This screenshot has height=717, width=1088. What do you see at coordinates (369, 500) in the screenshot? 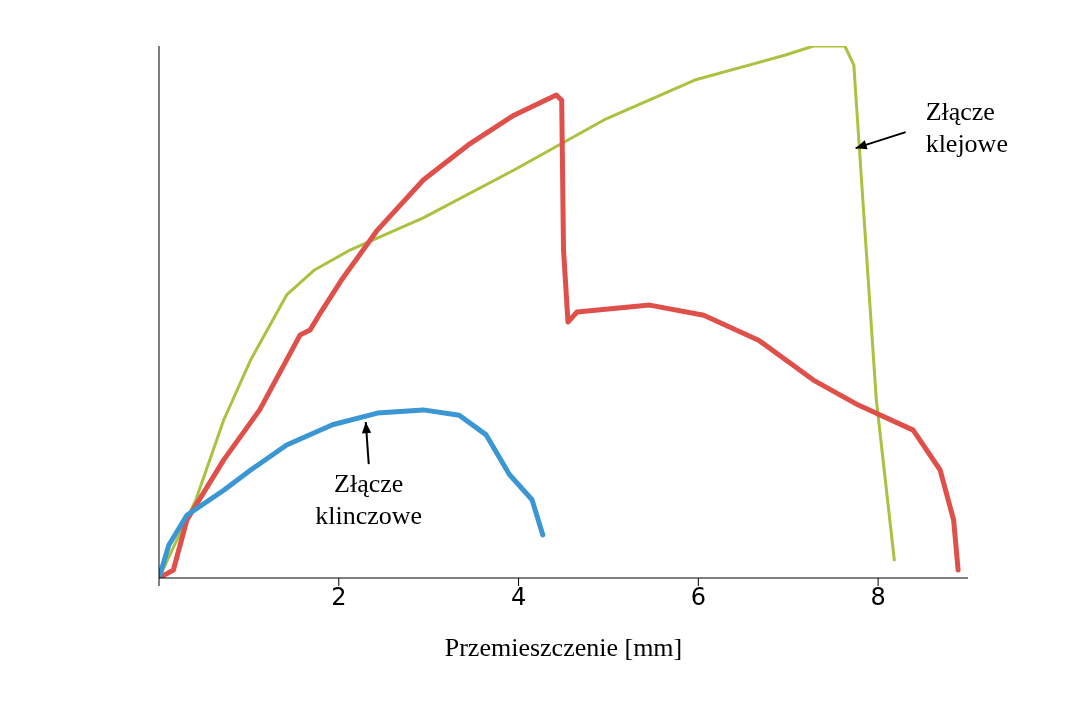
I see `annotation: Złącze klinczowe` at bounding box center [369, 500].